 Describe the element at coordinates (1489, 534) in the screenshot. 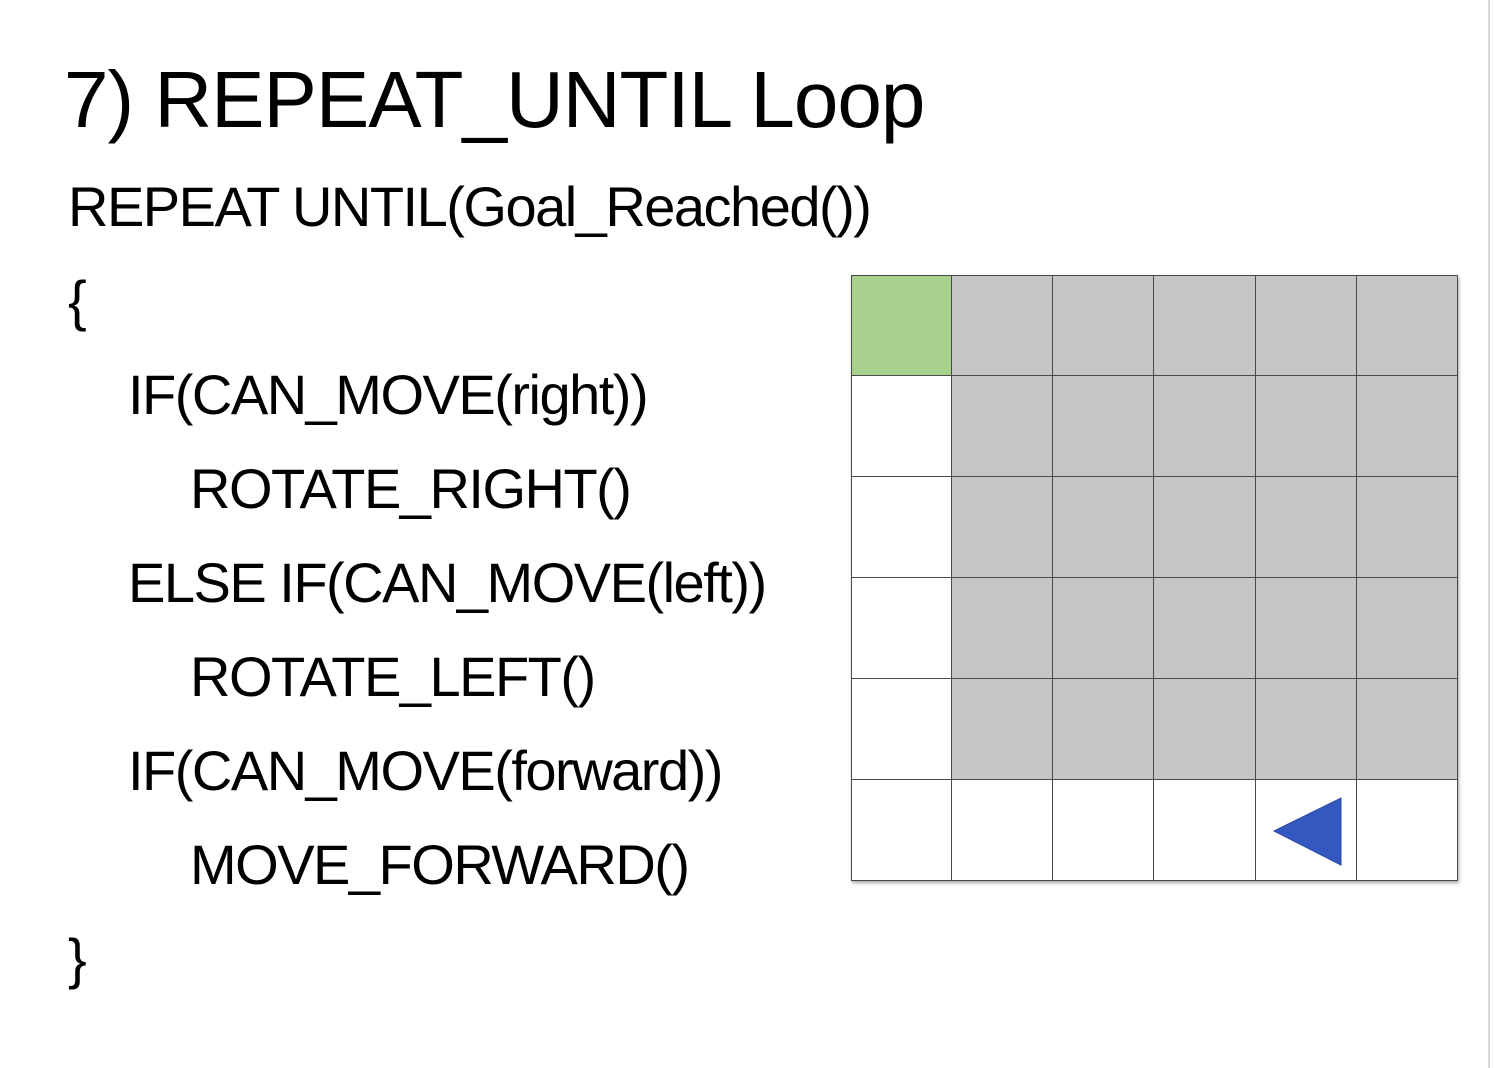

I see `slide-right-edge` at that location.